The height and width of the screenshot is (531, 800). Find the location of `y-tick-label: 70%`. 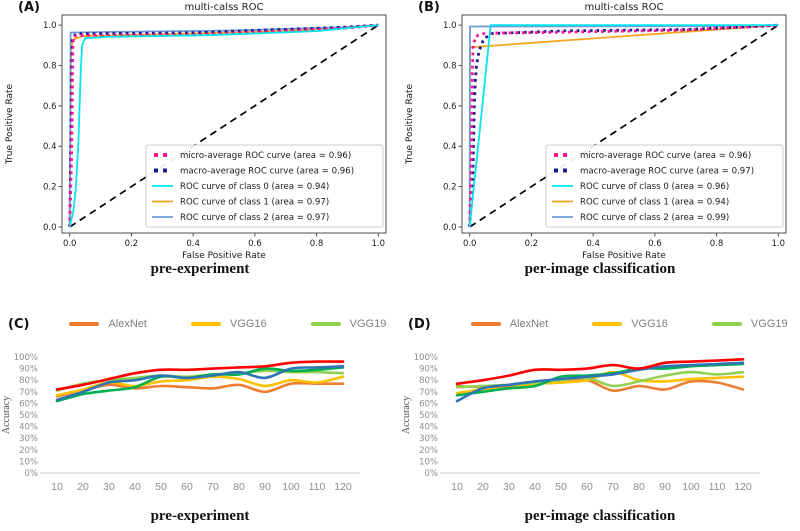

y-tick-label: 70% is located at coordinates (28, 393).